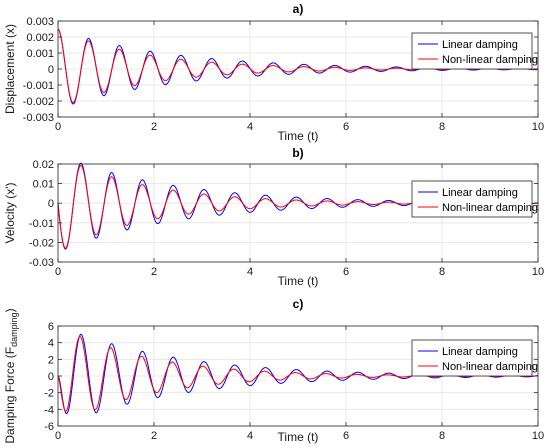 The image size is (550, 448). Describe the element at coordinates (51, 344) in the screenshot. I see `y-tick-label: 4` at that location.